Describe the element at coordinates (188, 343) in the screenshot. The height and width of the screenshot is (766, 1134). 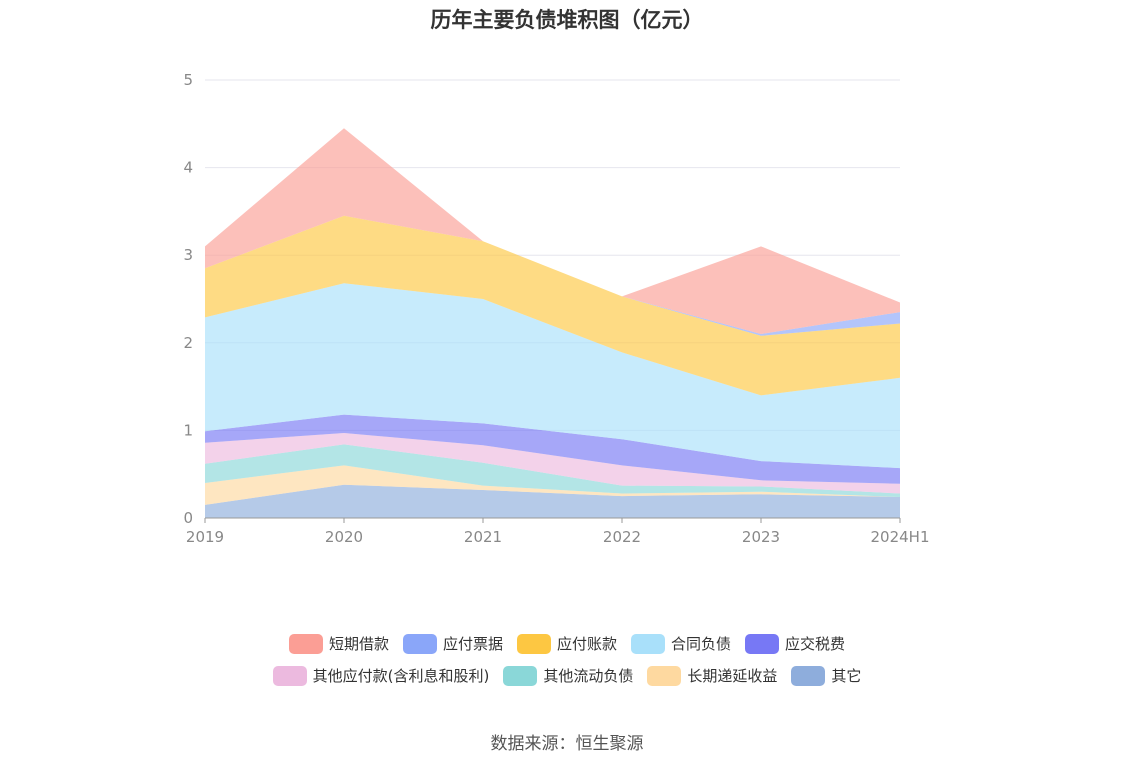
I see `y-tick-label: 2` at that location.